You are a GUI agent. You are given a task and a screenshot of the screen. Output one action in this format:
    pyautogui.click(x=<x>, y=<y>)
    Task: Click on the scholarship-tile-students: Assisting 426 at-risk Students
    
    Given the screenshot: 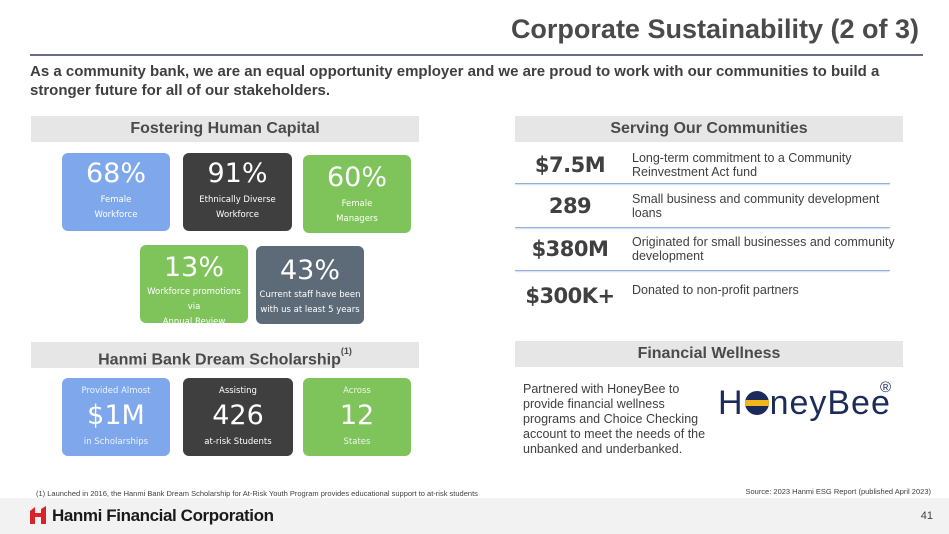 What is the action you would take?
    pyautogui.click(x=238, y=417)
    